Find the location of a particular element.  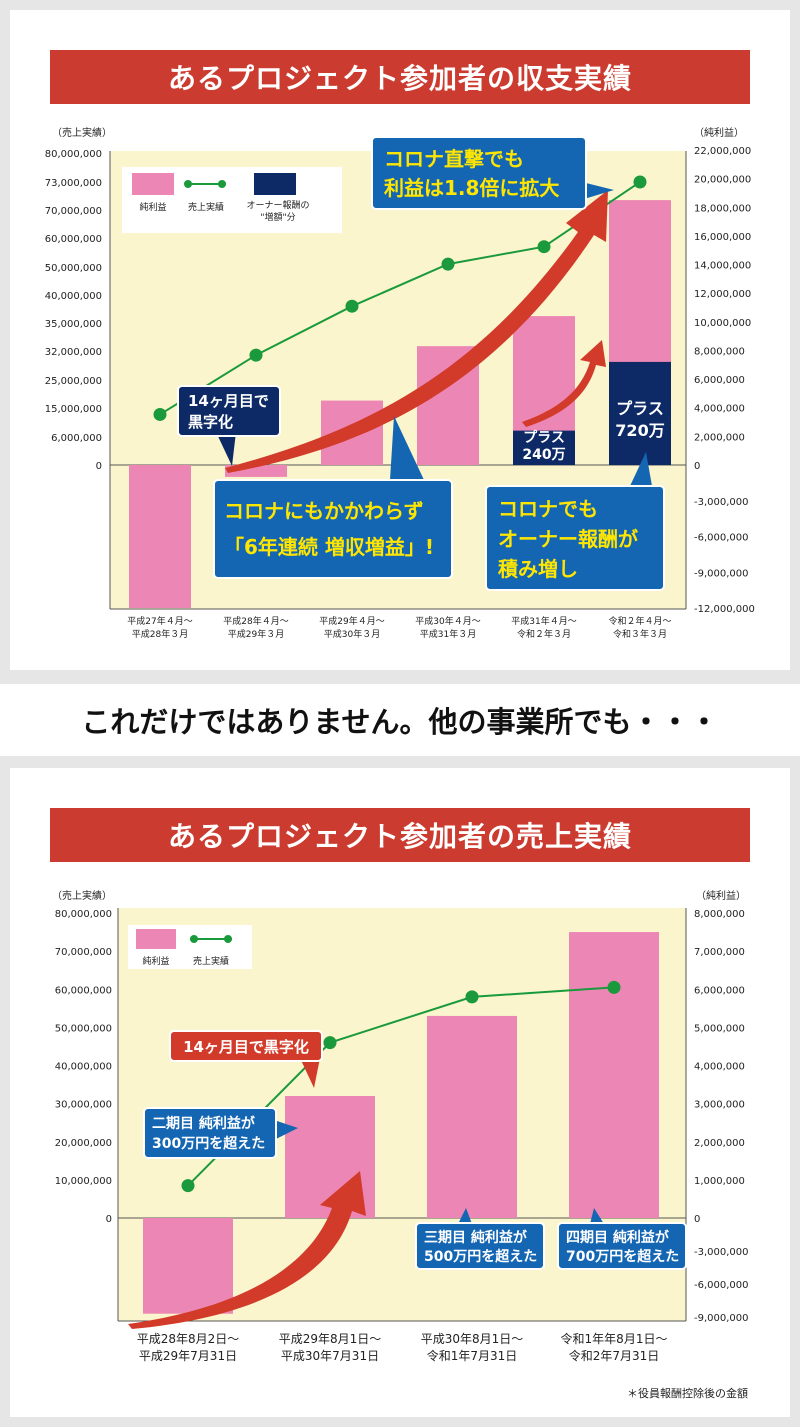

chart1-left-tick: 60,000,000 is located at coordinates (73, 239).